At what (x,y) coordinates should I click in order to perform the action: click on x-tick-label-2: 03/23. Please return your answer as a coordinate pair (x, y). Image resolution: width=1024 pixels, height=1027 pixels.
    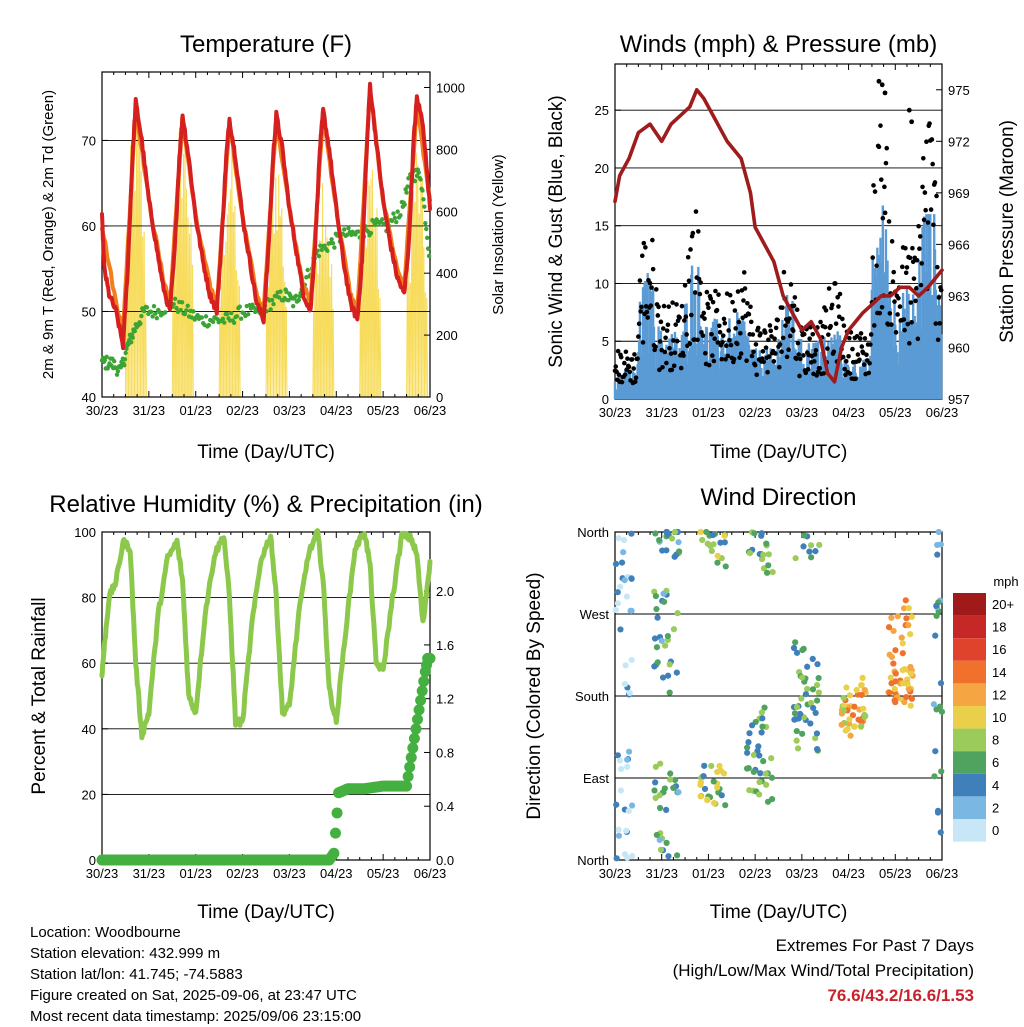
    Looking at the image, I should click on (289, 873).